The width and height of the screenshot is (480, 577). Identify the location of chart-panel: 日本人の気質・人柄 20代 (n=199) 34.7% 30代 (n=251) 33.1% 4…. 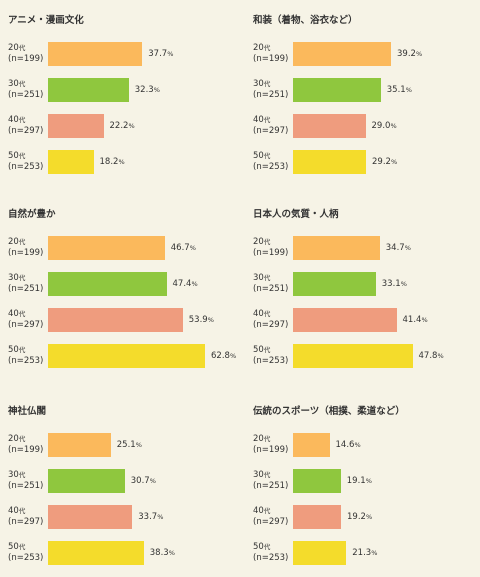
(366, 293).